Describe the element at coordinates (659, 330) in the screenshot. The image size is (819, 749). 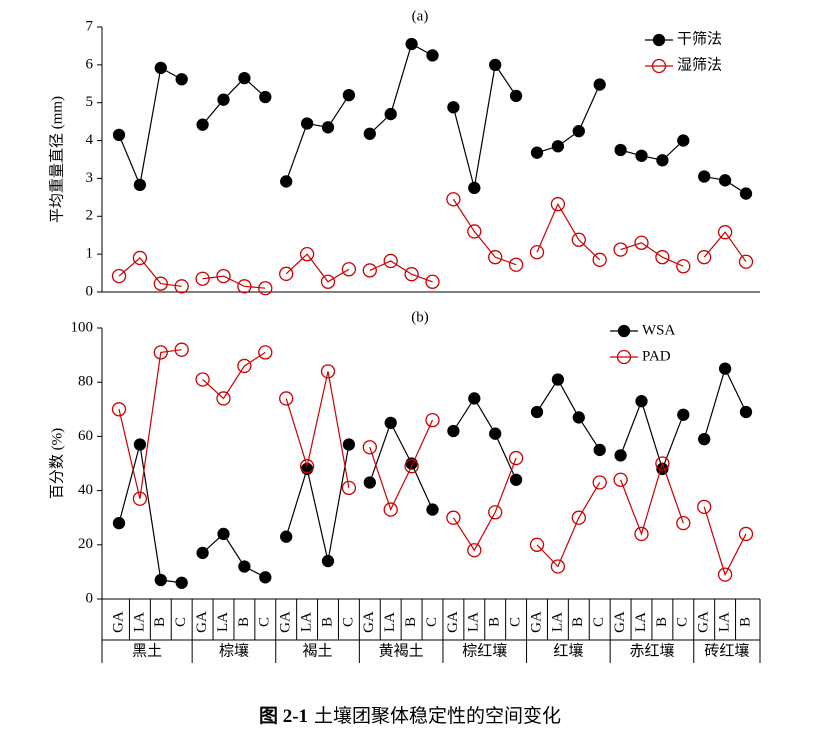
I see `legend-label: WSA` at that location.